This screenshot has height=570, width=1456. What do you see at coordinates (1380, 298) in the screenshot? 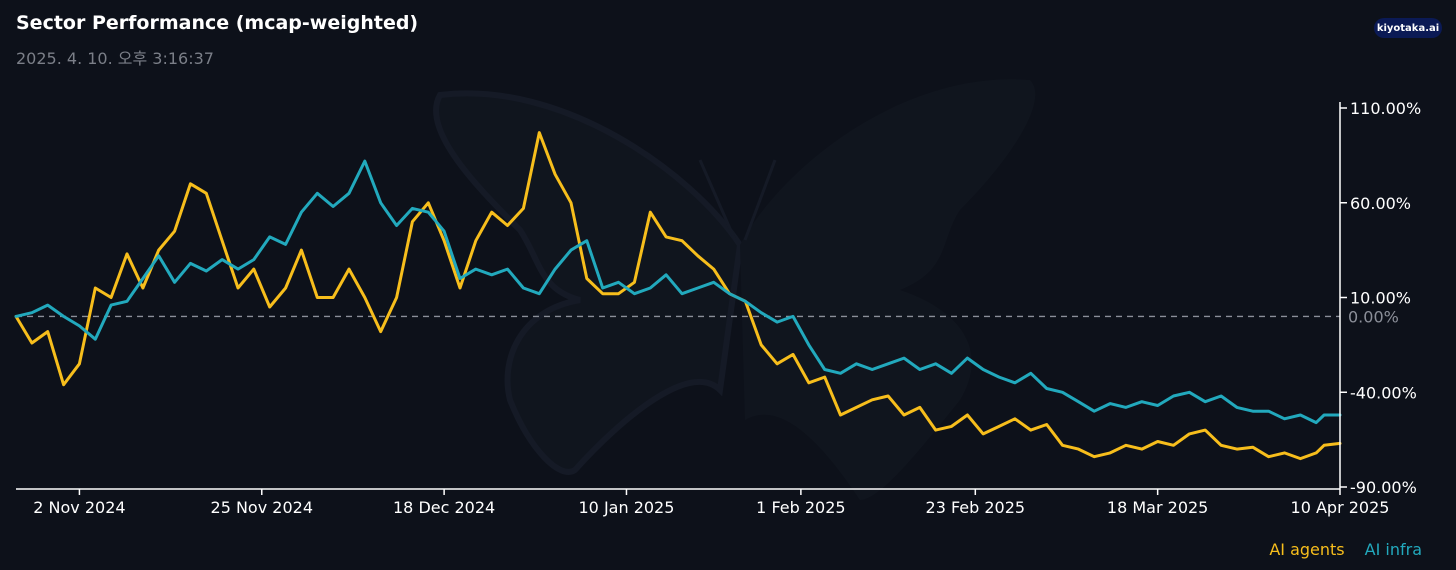
I see `y-tick-label: 10.00%` at bounding box center [1380, 298].